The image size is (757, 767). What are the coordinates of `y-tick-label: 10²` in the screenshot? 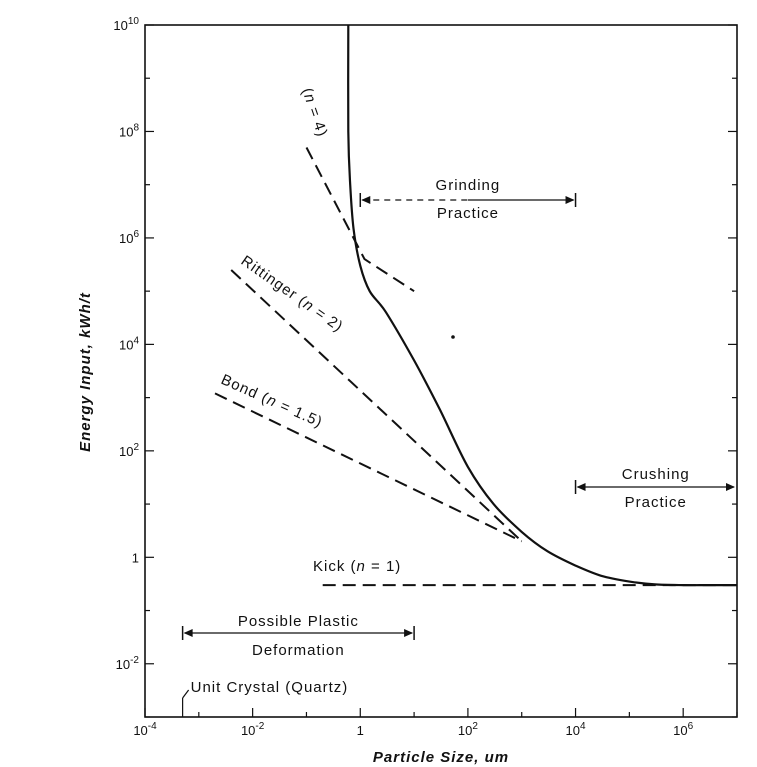 It's located at (129, 450).